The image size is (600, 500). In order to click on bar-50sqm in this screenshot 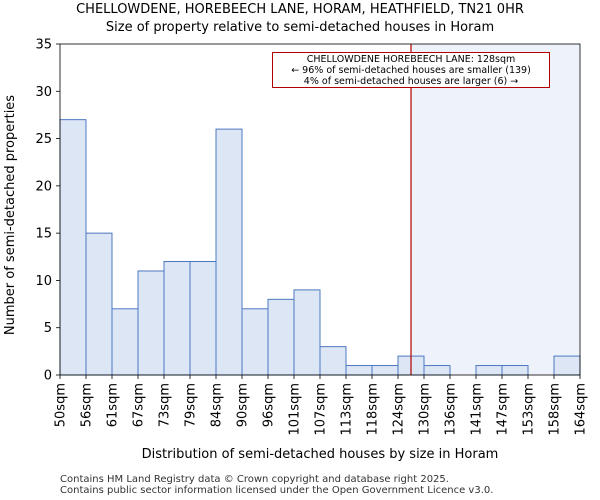, I will do `click(73, 247)`.